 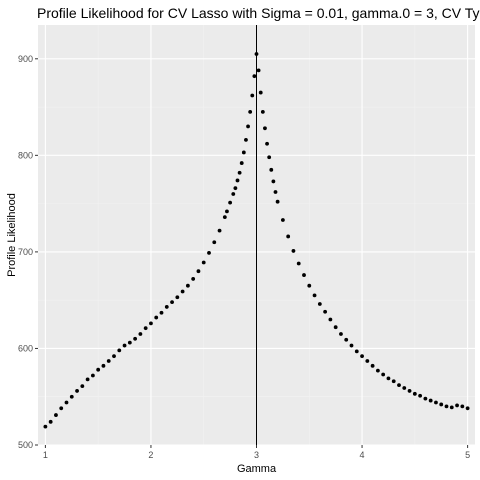 What do you see at coordinates (45, 455) in the screenshot?
I see `x-tick-label: 1` at bounding box center [45, 455].